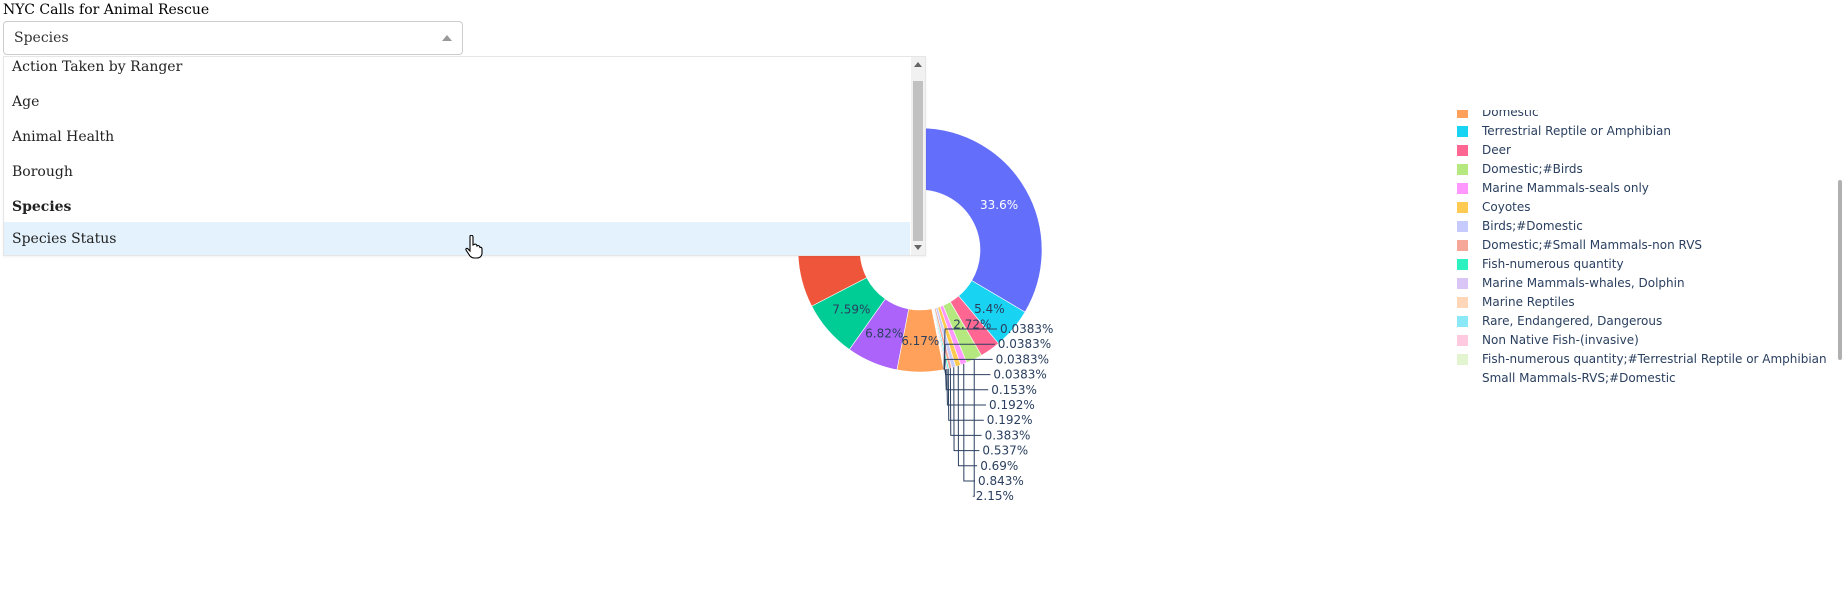 This screenshot has height=598, width=1845. Describe the element at coordinates (884, 334) in the screenshot. I see `slice-label: 6.82%` at that location.